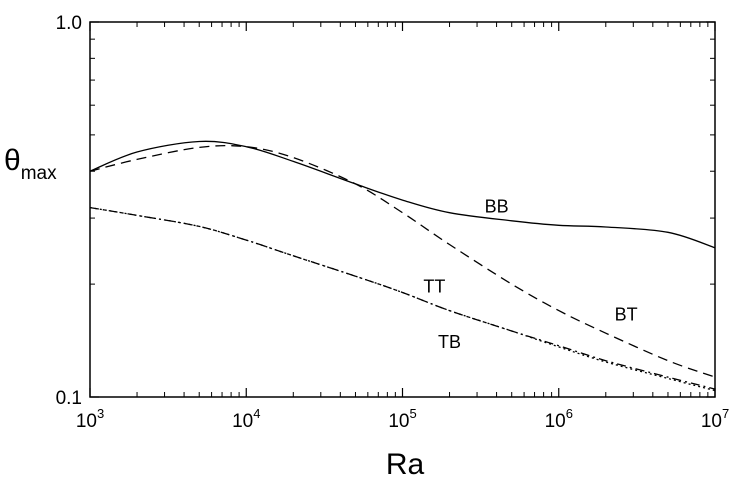 The height and width of the screenshot is (482, 737). Describe the element at coordinates (256, 413) in the screenshot. I see `x-tick-exponent: 4` at that location.